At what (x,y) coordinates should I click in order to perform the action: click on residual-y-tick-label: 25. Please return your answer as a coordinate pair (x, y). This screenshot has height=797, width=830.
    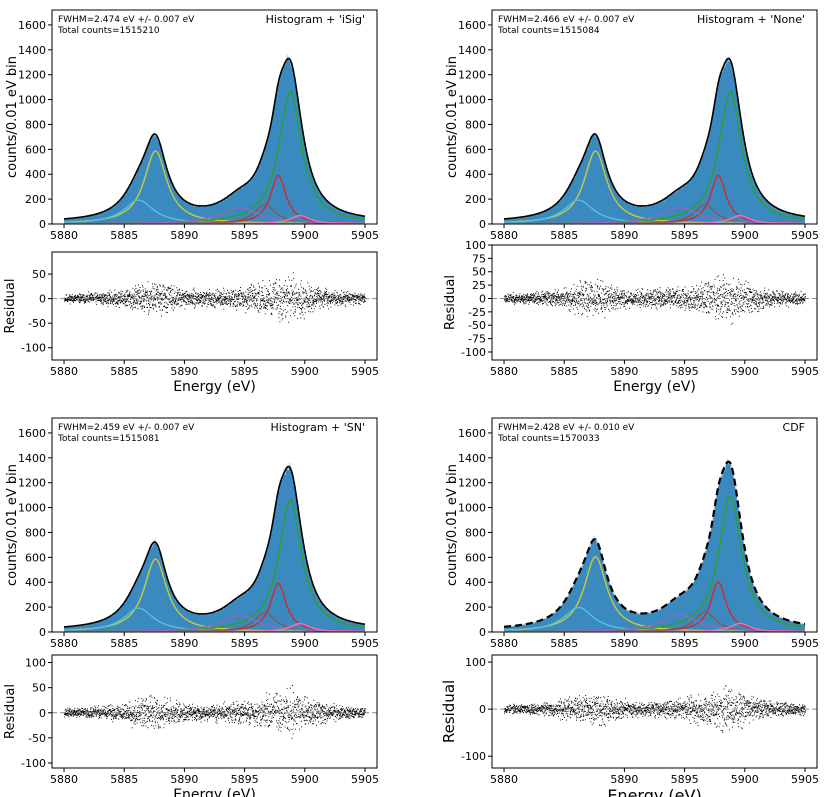
    Looking at the image, I should click on (479, 285).